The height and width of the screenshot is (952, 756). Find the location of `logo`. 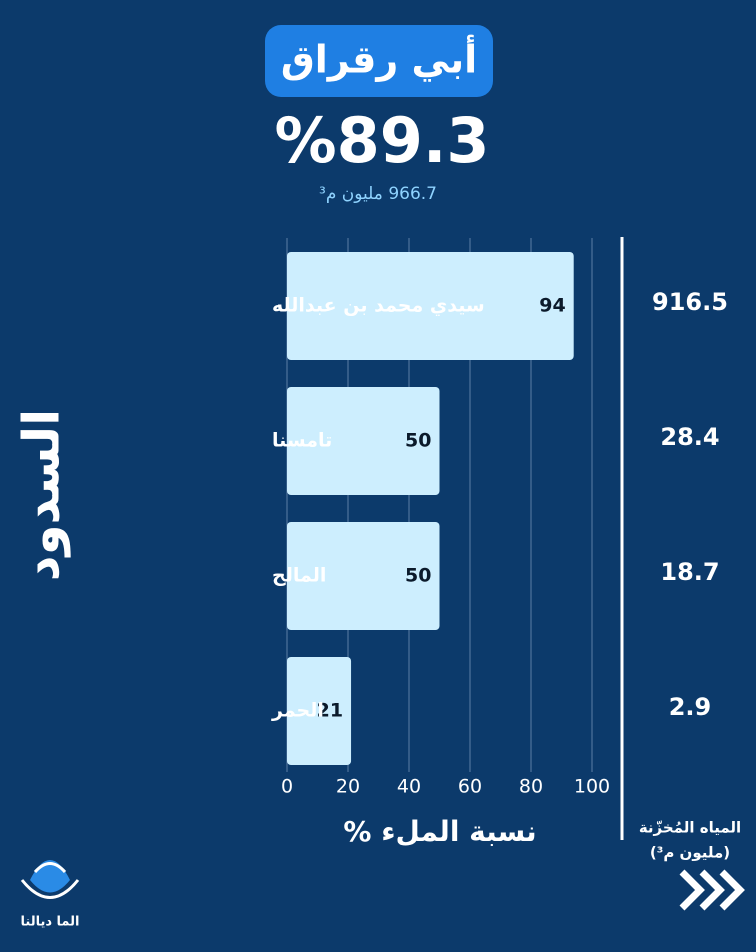

logo is located at coordinates (50, 879).